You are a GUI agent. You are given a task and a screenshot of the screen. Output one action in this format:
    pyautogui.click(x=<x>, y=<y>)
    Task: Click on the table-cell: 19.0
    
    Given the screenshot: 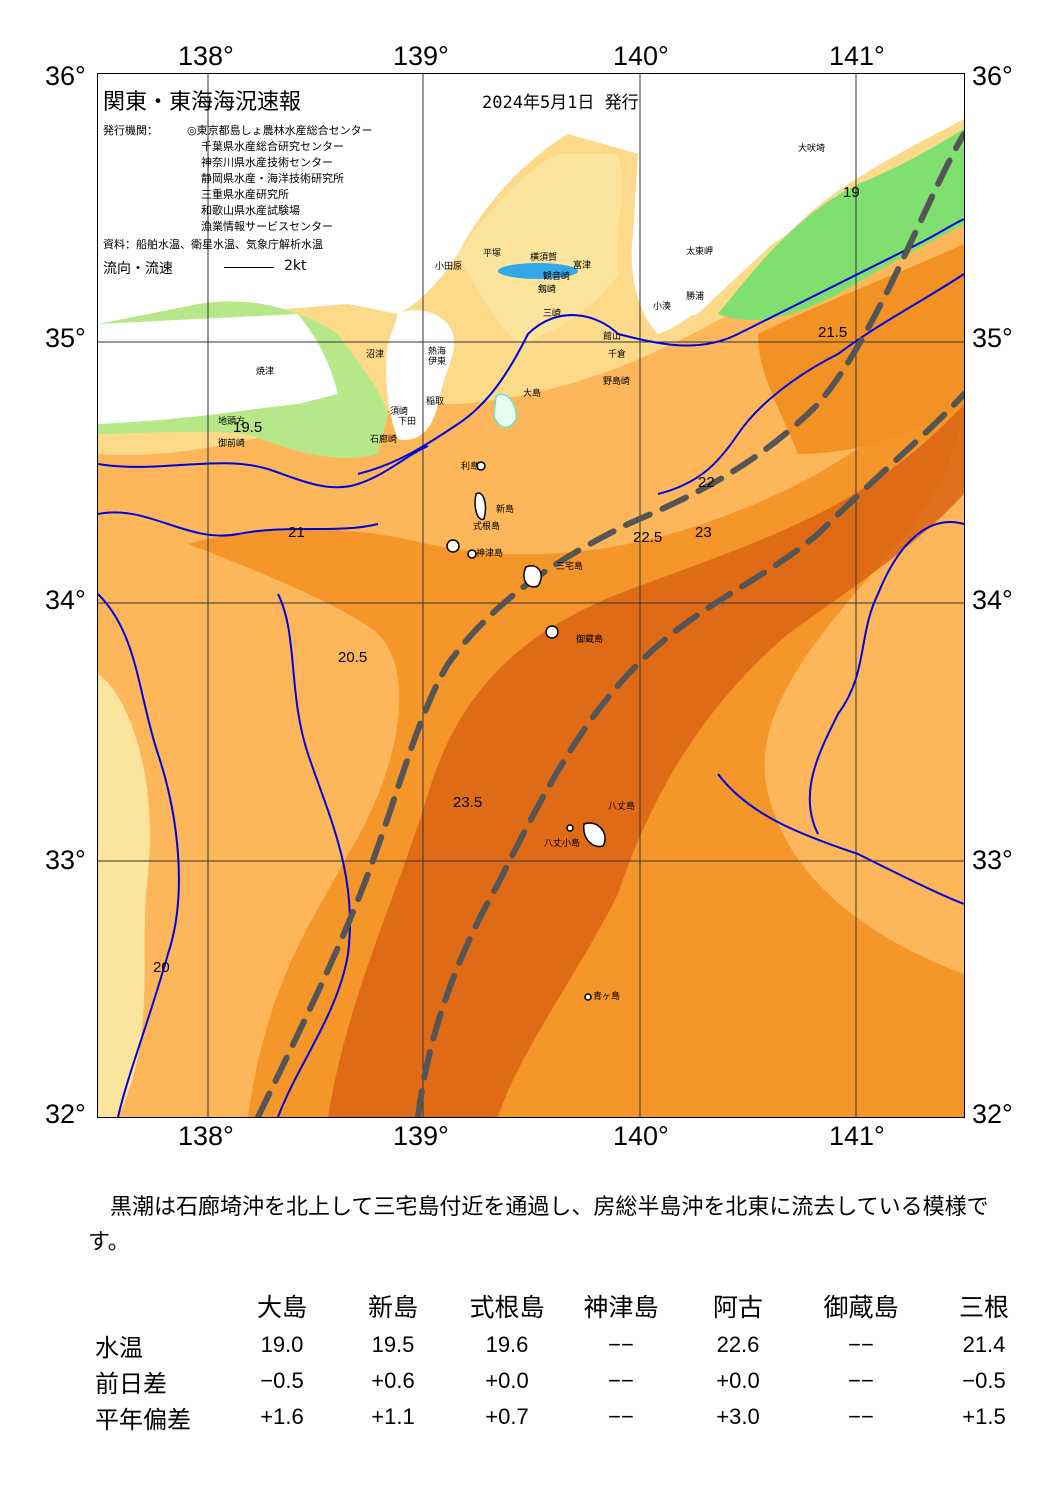 What is the action you would take?
    pyautogui.click(x=282, y=1344)
    